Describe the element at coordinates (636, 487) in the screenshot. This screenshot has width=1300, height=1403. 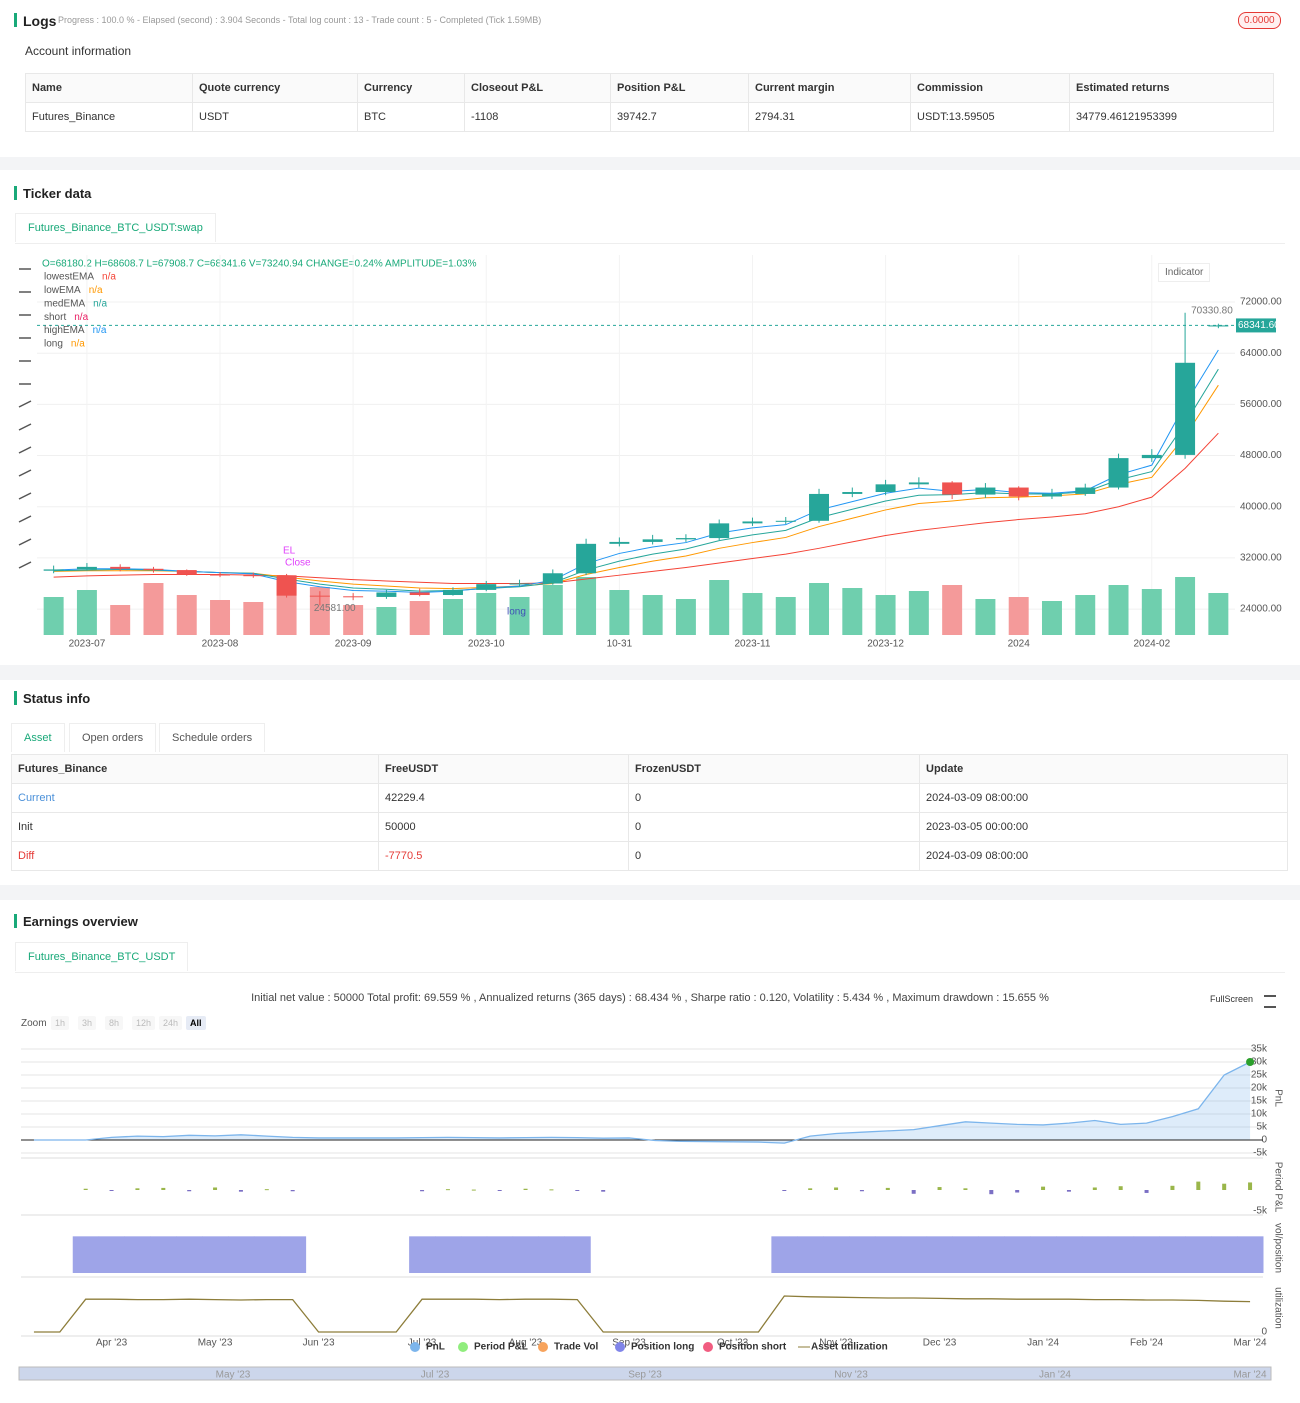
I see `ema-line` at that location.